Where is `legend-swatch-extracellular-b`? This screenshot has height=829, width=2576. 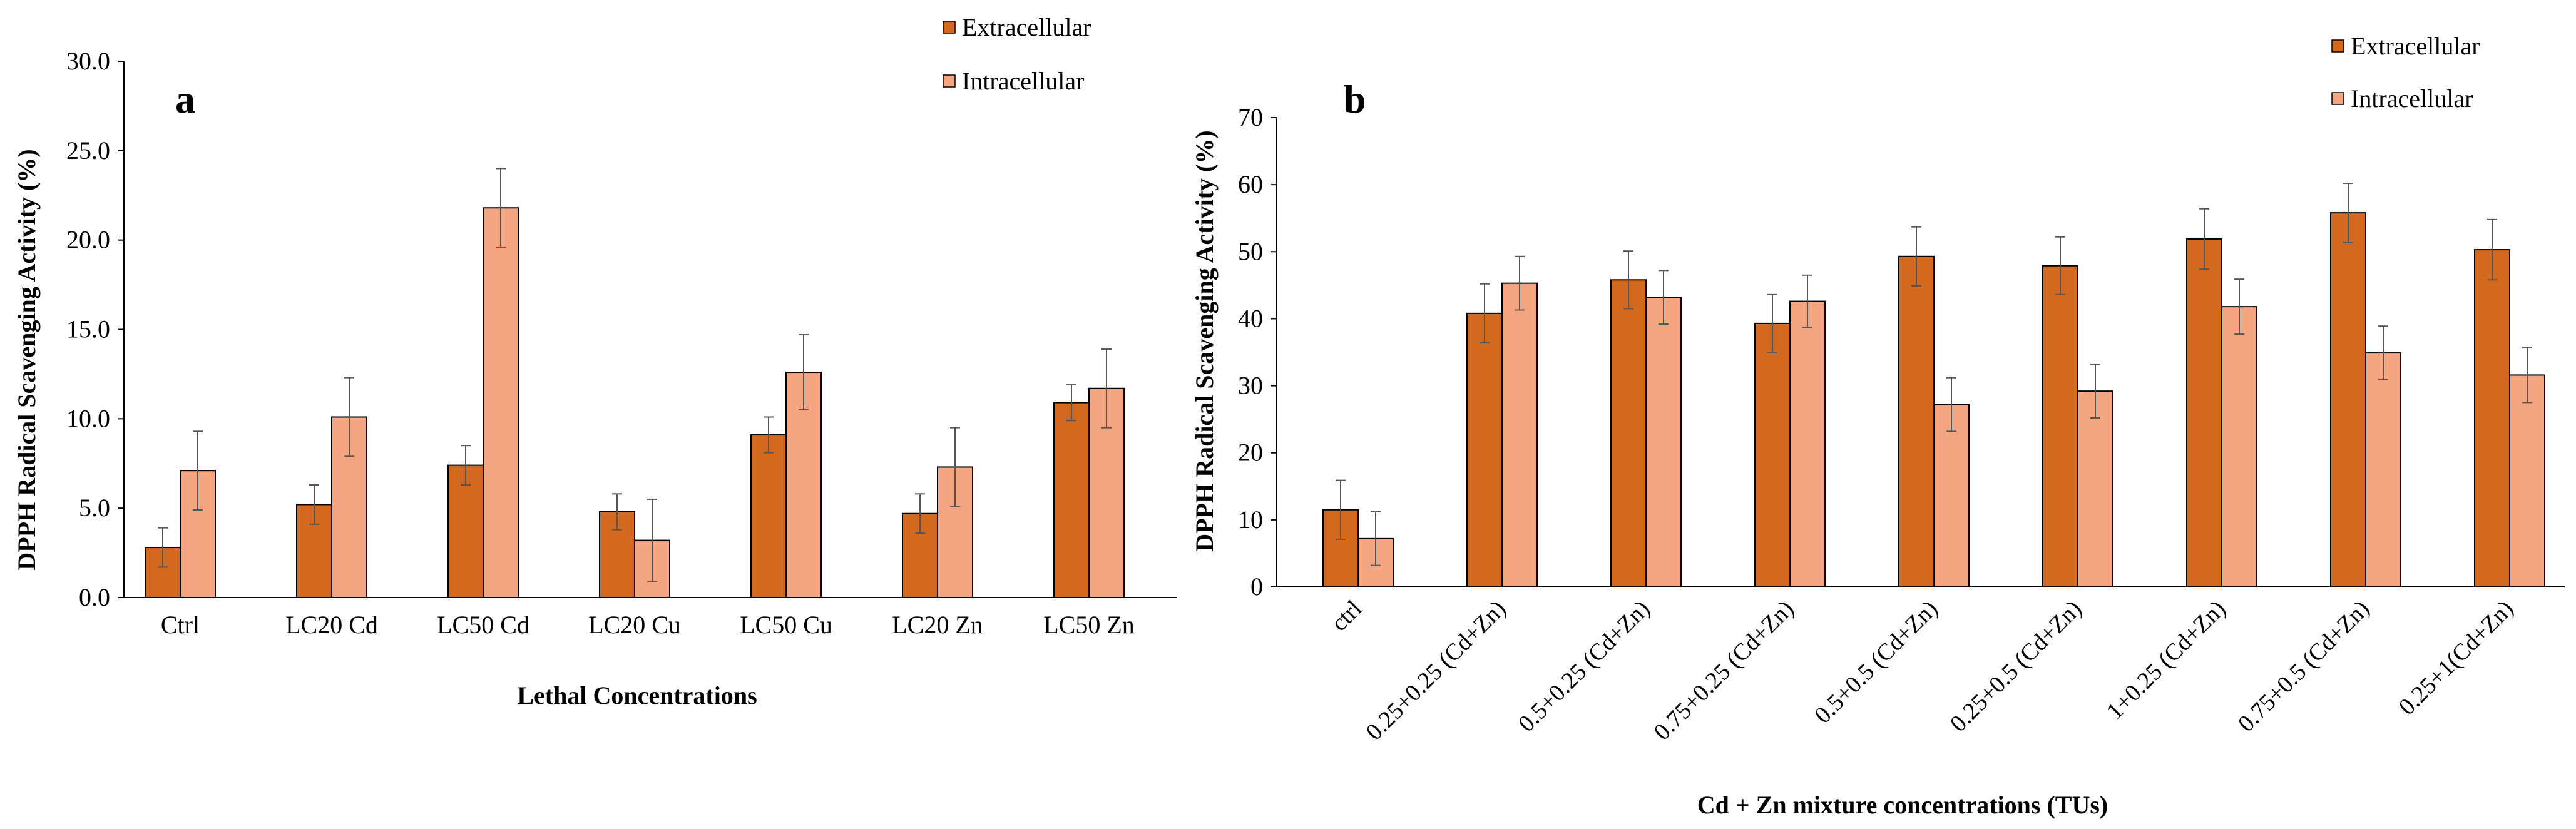
legend-swatch-extracellular-b is located at coordinates (2337, 46).